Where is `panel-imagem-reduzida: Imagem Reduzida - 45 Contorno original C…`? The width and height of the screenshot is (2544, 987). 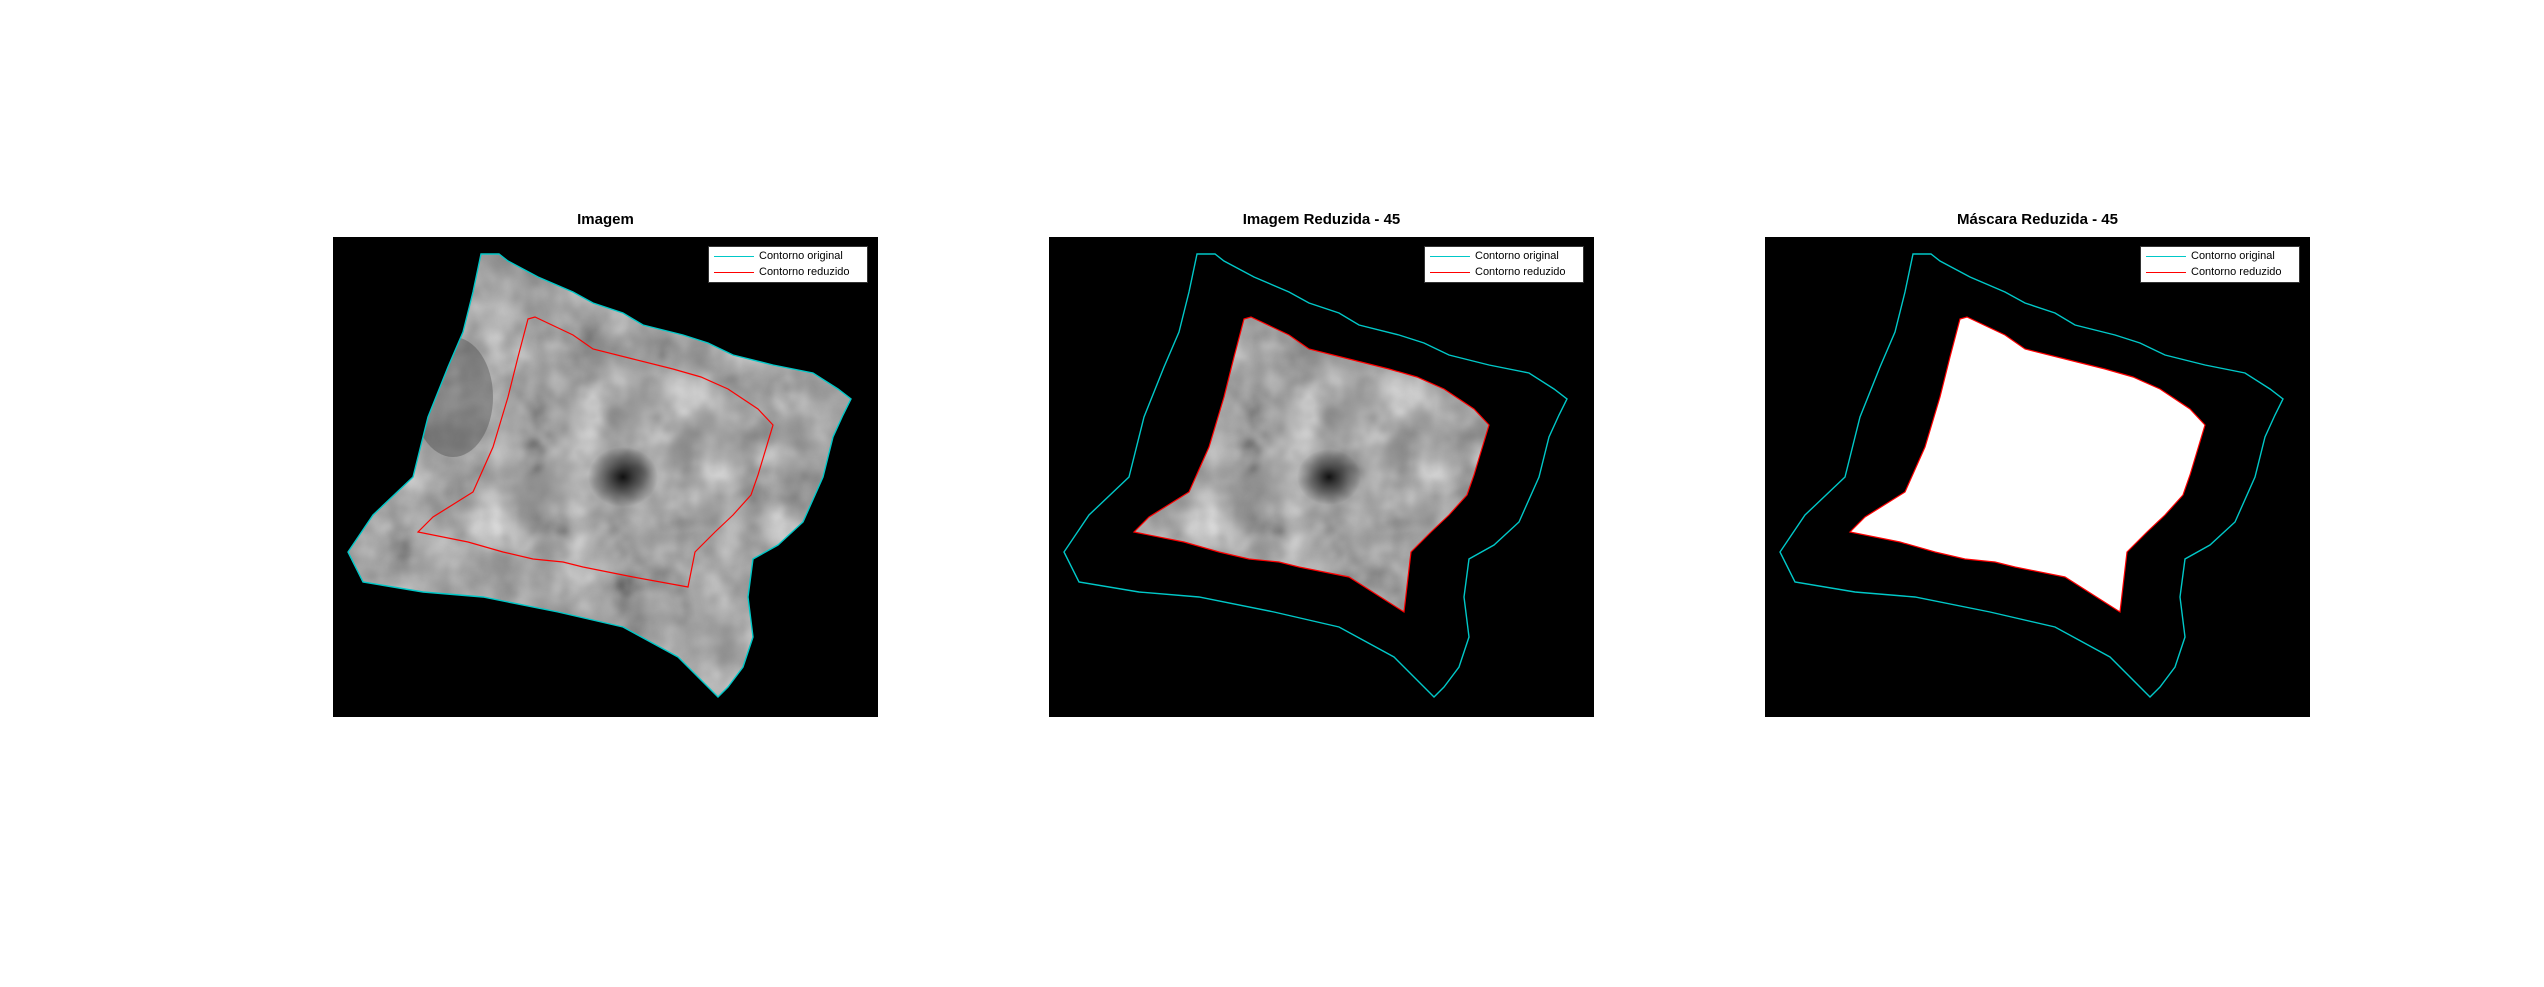 panel-imagem-reduzida: Imagem Reduzida - 45 Contorno original C… is located at coordinates (1321, 463).